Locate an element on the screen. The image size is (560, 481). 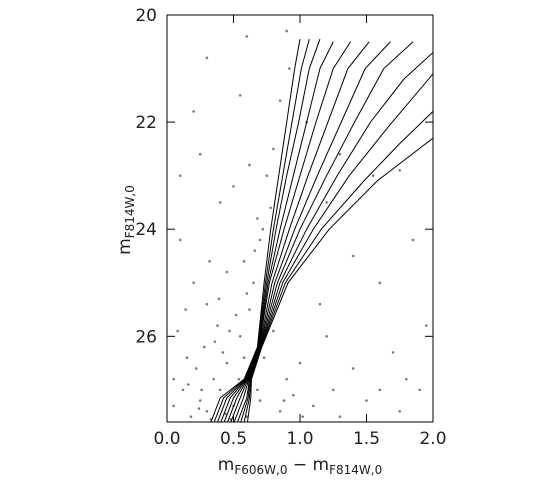
x-tick-label: 2.0 is located at coordinates (432, 439).